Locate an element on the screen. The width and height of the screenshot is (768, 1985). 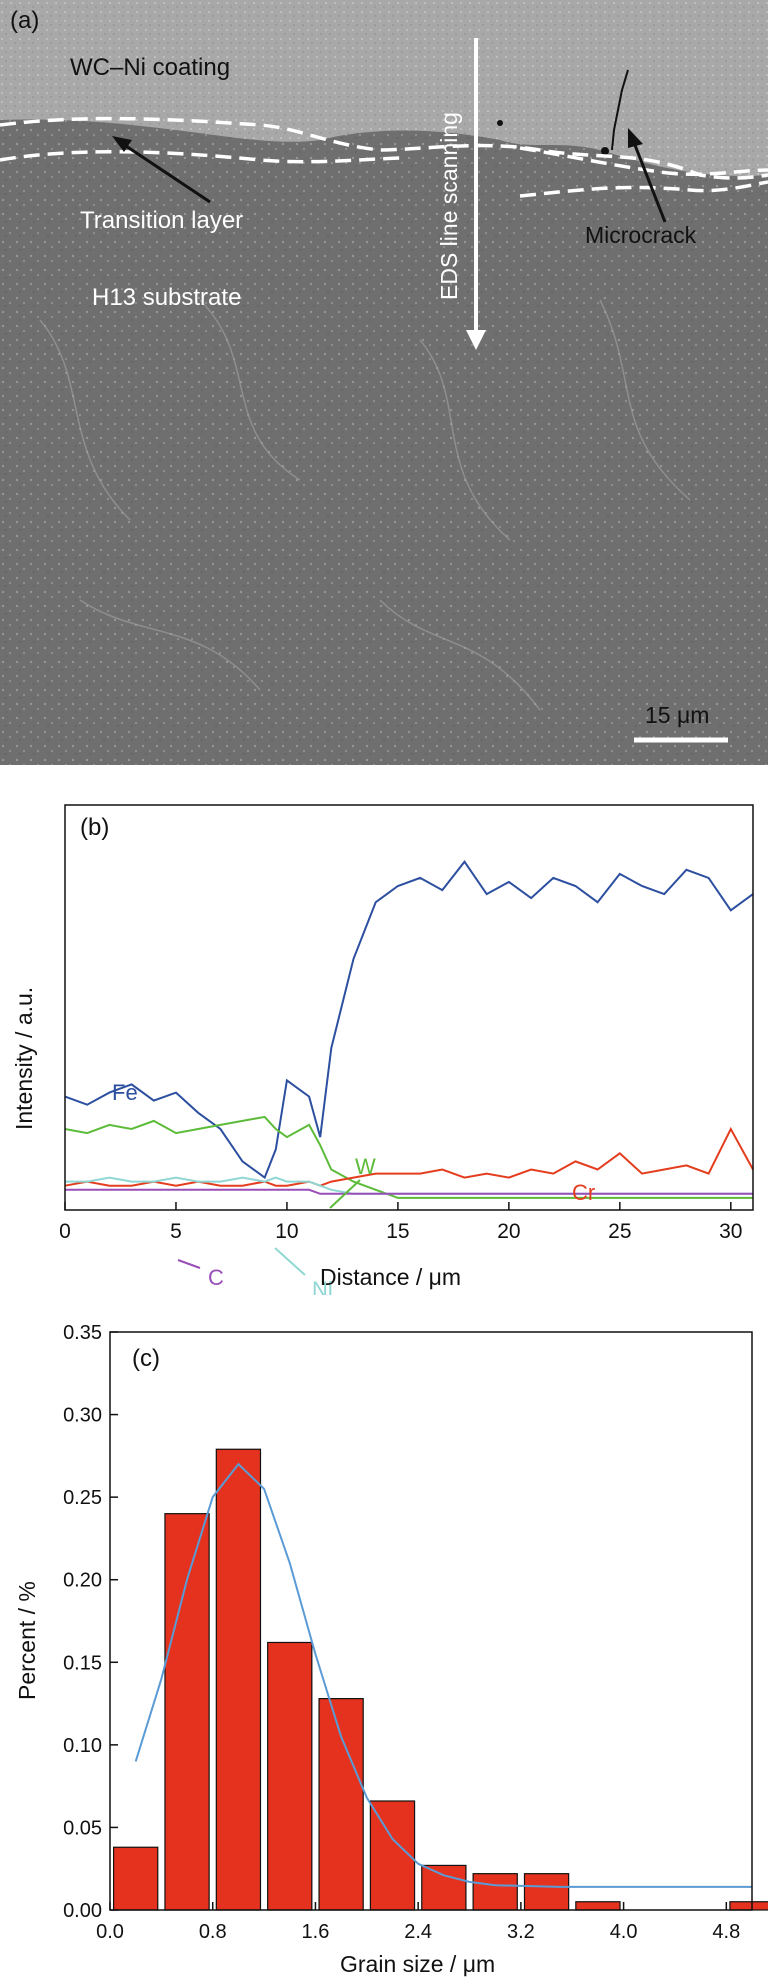
series-line-cr is located at coordinates (409, 1156).